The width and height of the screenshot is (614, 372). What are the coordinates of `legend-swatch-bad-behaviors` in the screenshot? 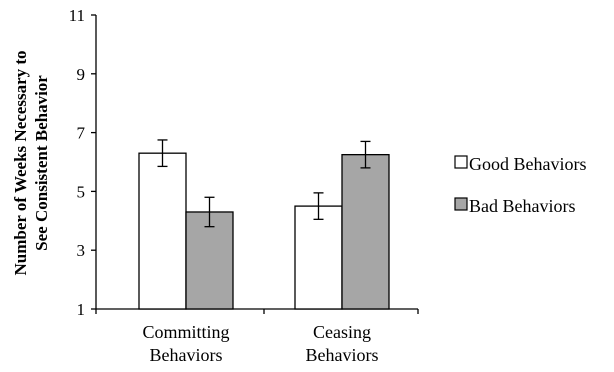 It's located at (461, 204).